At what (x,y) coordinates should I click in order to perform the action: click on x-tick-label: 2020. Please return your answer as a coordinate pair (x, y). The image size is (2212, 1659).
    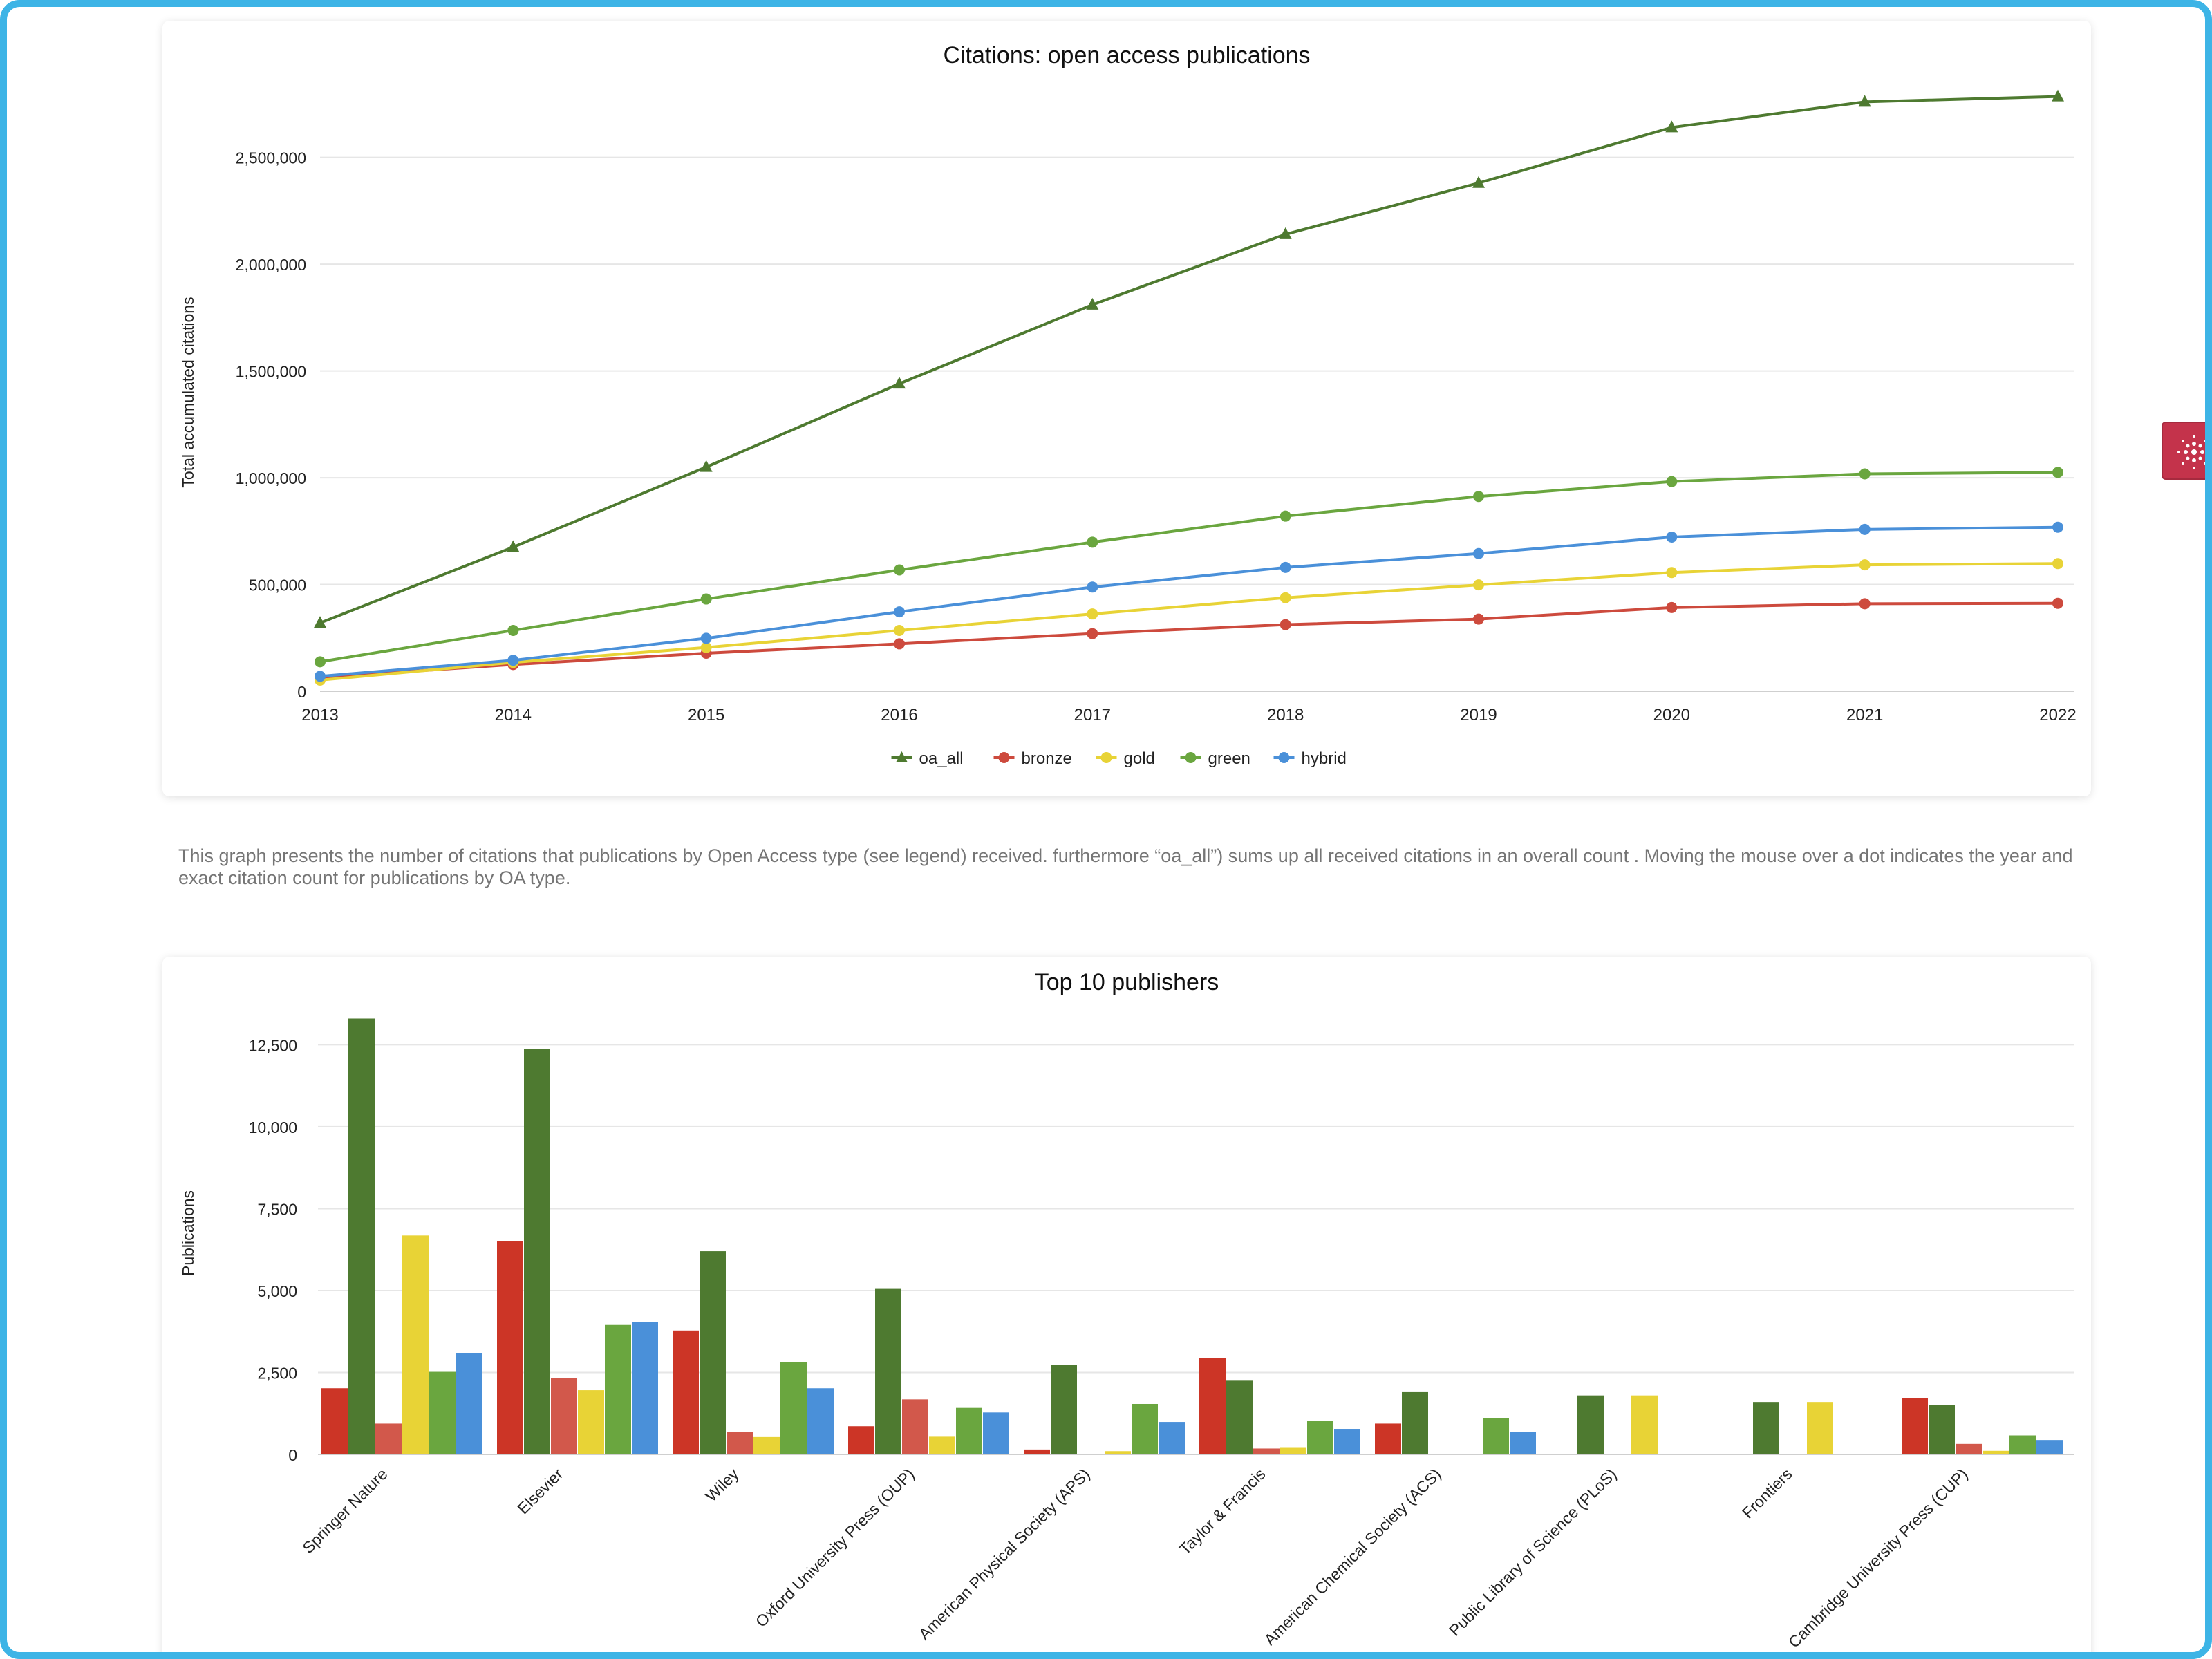
    Looking at the image, I should click on (1671, 715).